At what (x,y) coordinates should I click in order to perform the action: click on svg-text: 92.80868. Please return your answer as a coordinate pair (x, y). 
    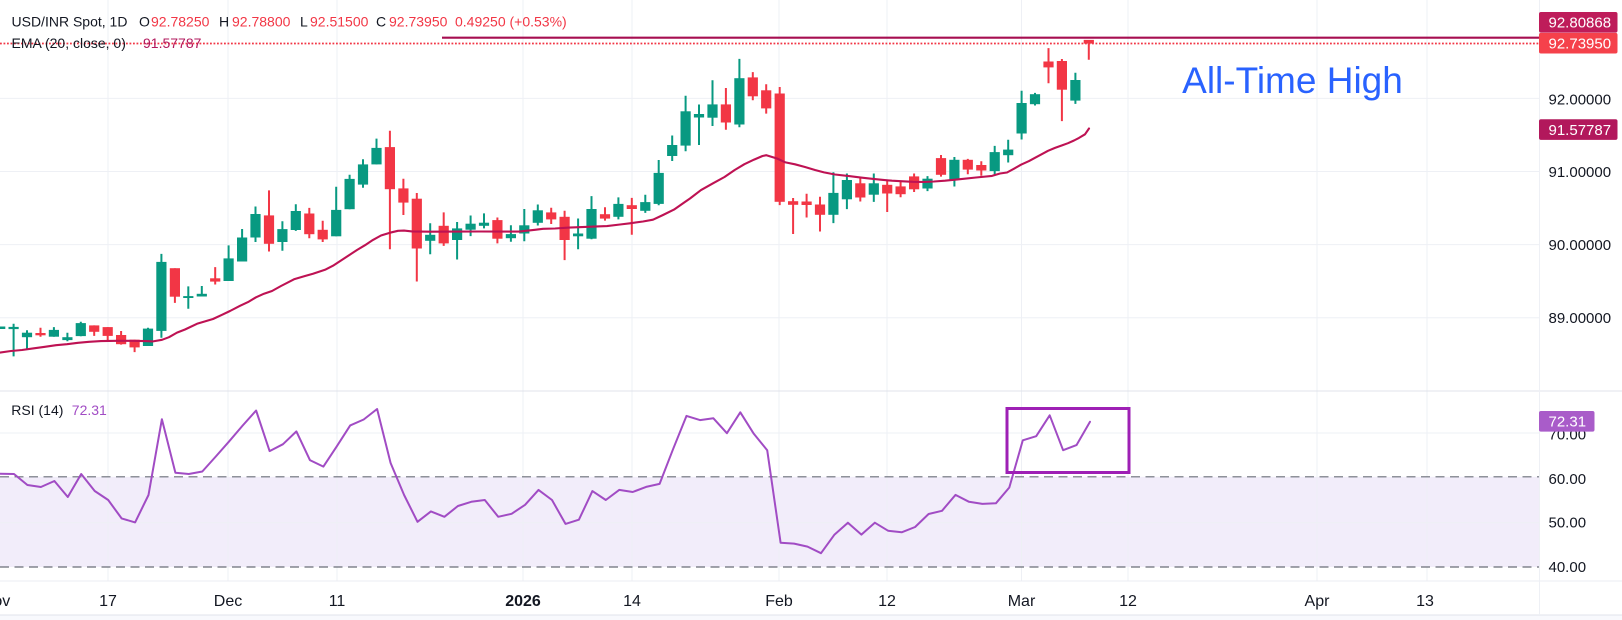
    Looking at the image, I should click on (1580, 23).